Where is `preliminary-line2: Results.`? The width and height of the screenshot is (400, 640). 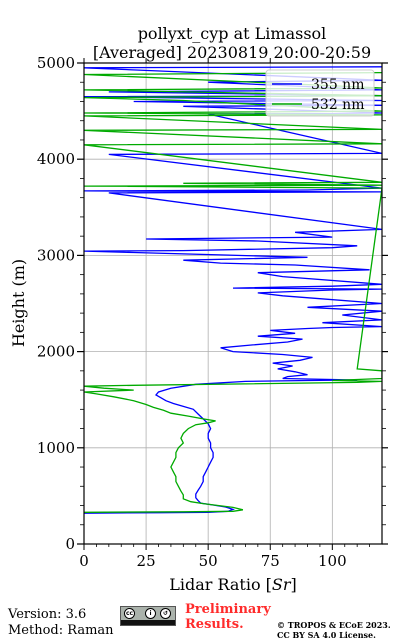
preliminary-line2: Results. is located at coordinates (214, 624).